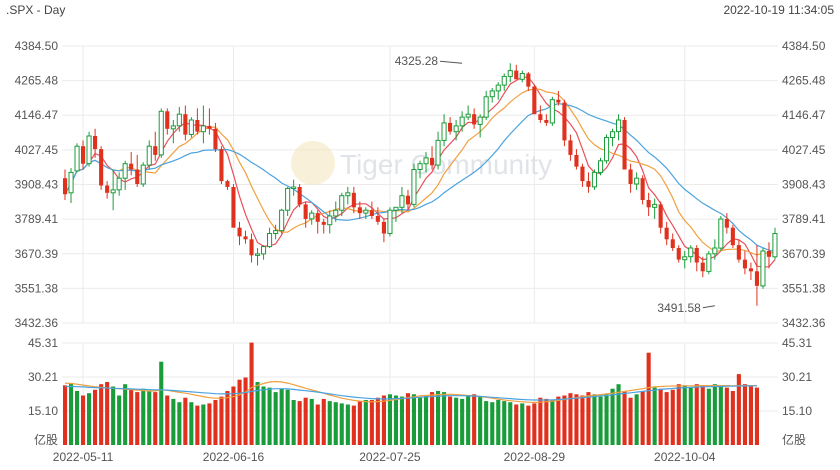  What do you see at coordinates (83, 457) in the screenshot?
I see `date-tick-label: 2022-05-11` at bounding box center [83, 457].